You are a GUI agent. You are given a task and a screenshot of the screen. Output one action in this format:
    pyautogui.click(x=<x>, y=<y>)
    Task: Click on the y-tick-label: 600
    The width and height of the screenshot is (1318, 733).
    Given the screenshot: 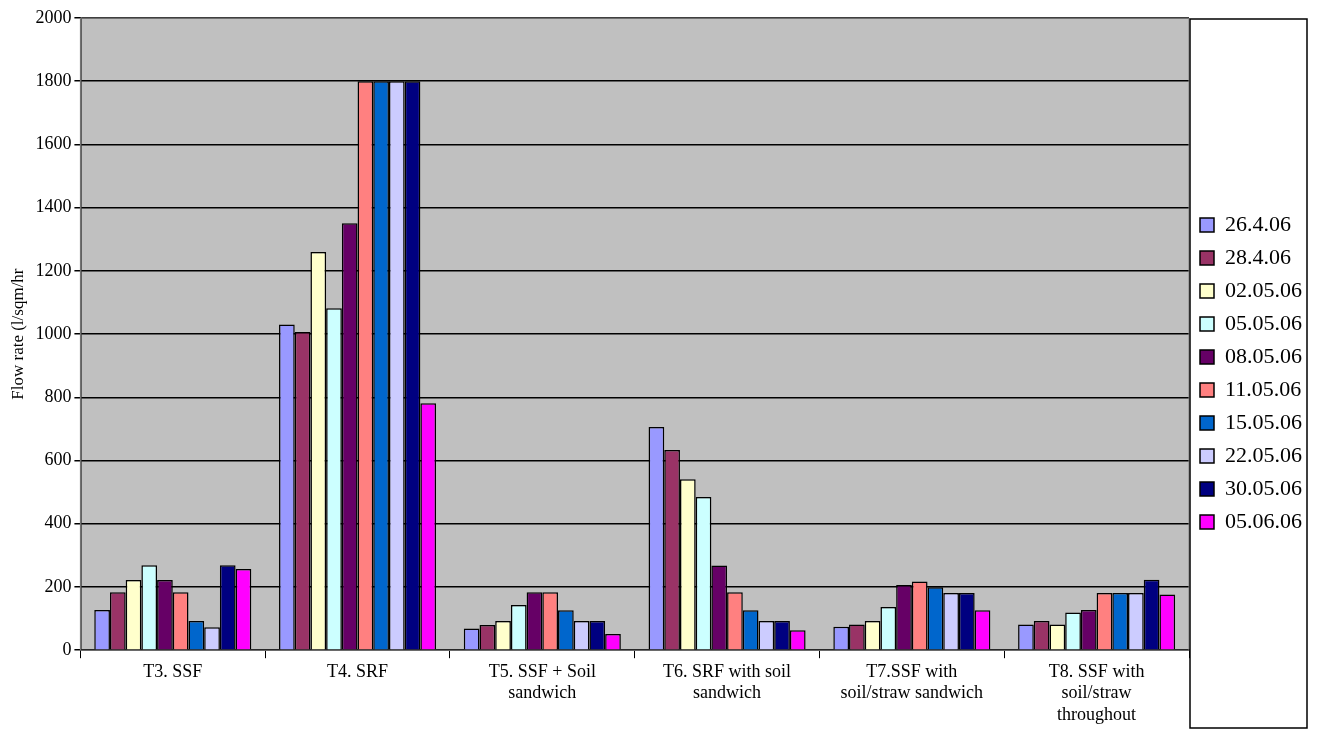 What is the action you would take?
    pyautogui.click(x=58, y=459)
    